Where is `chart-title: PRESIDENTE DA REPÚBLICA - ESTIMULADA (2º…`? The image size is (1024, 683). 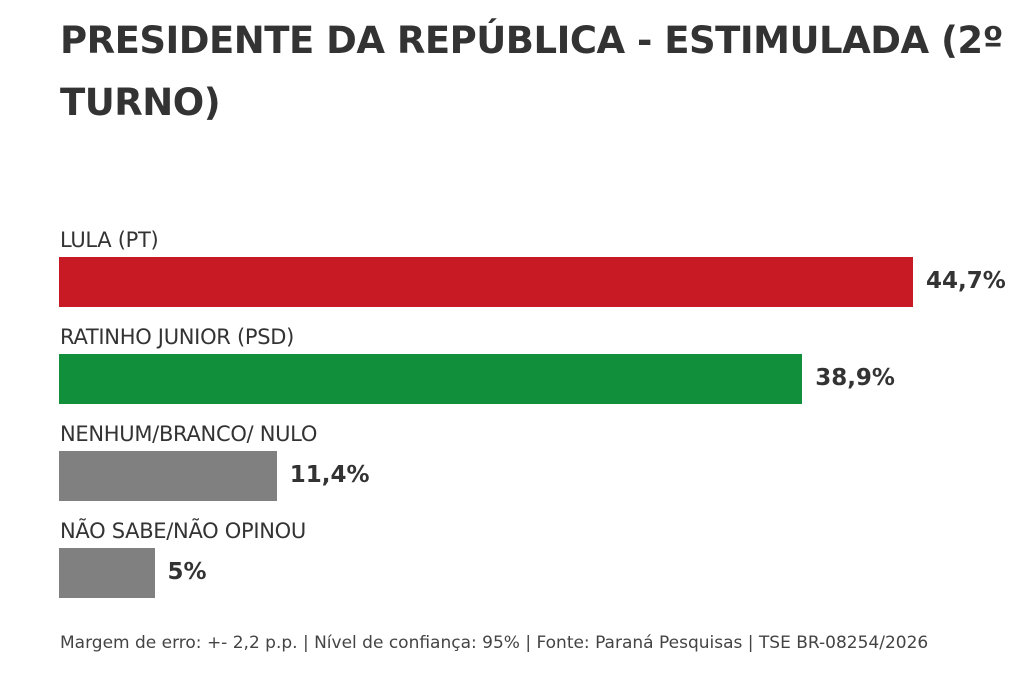 chart-title: PRESIDENTE DA REPÚBLICA - ESTIMULADA (2º… is located at coordinates (532, 71).